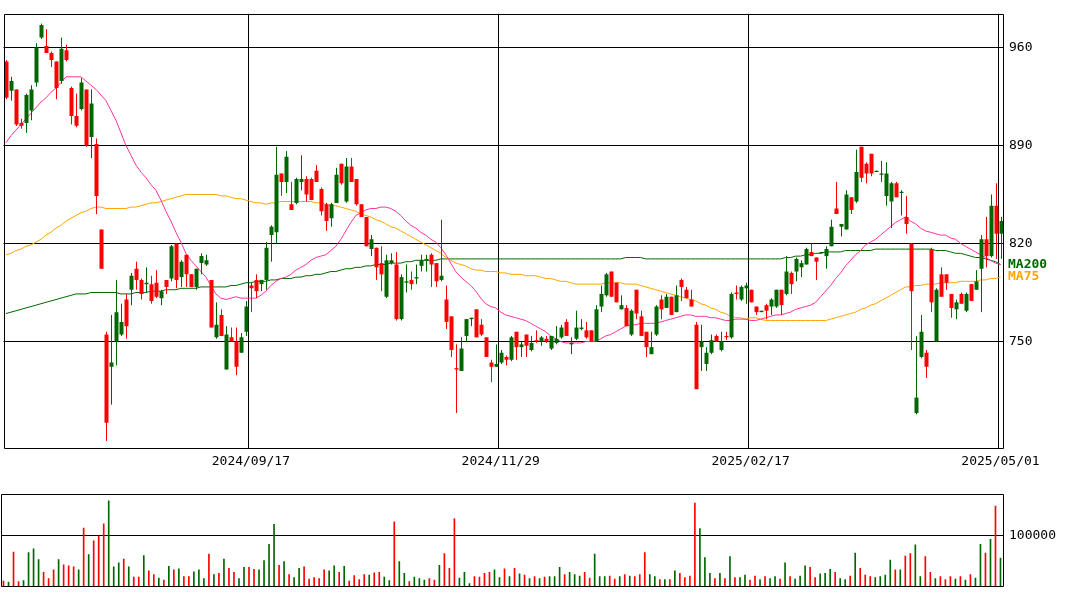 This screenshot has width=1065, height=600. I want to click on x-tick-label: 2024/11/29, so click(500, 461).